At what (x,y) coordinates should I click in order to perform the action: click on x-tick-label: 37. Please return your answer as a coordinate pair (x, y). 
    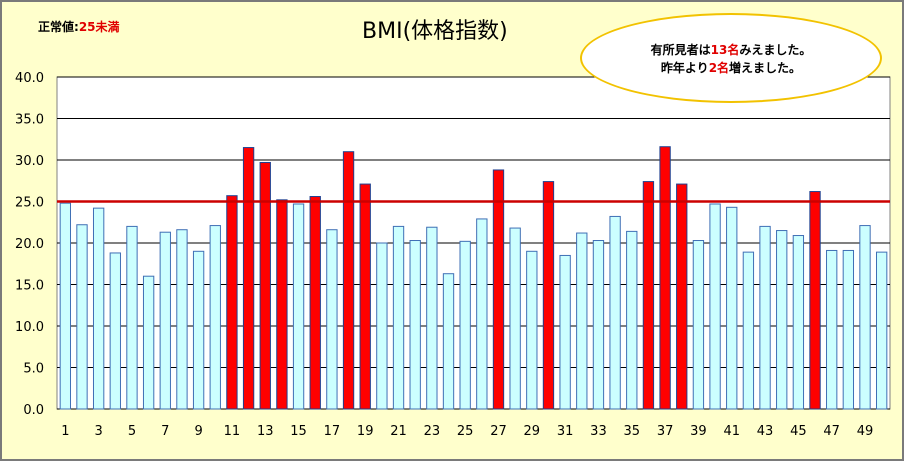
    Looking at the image, I should click on (665, 431).